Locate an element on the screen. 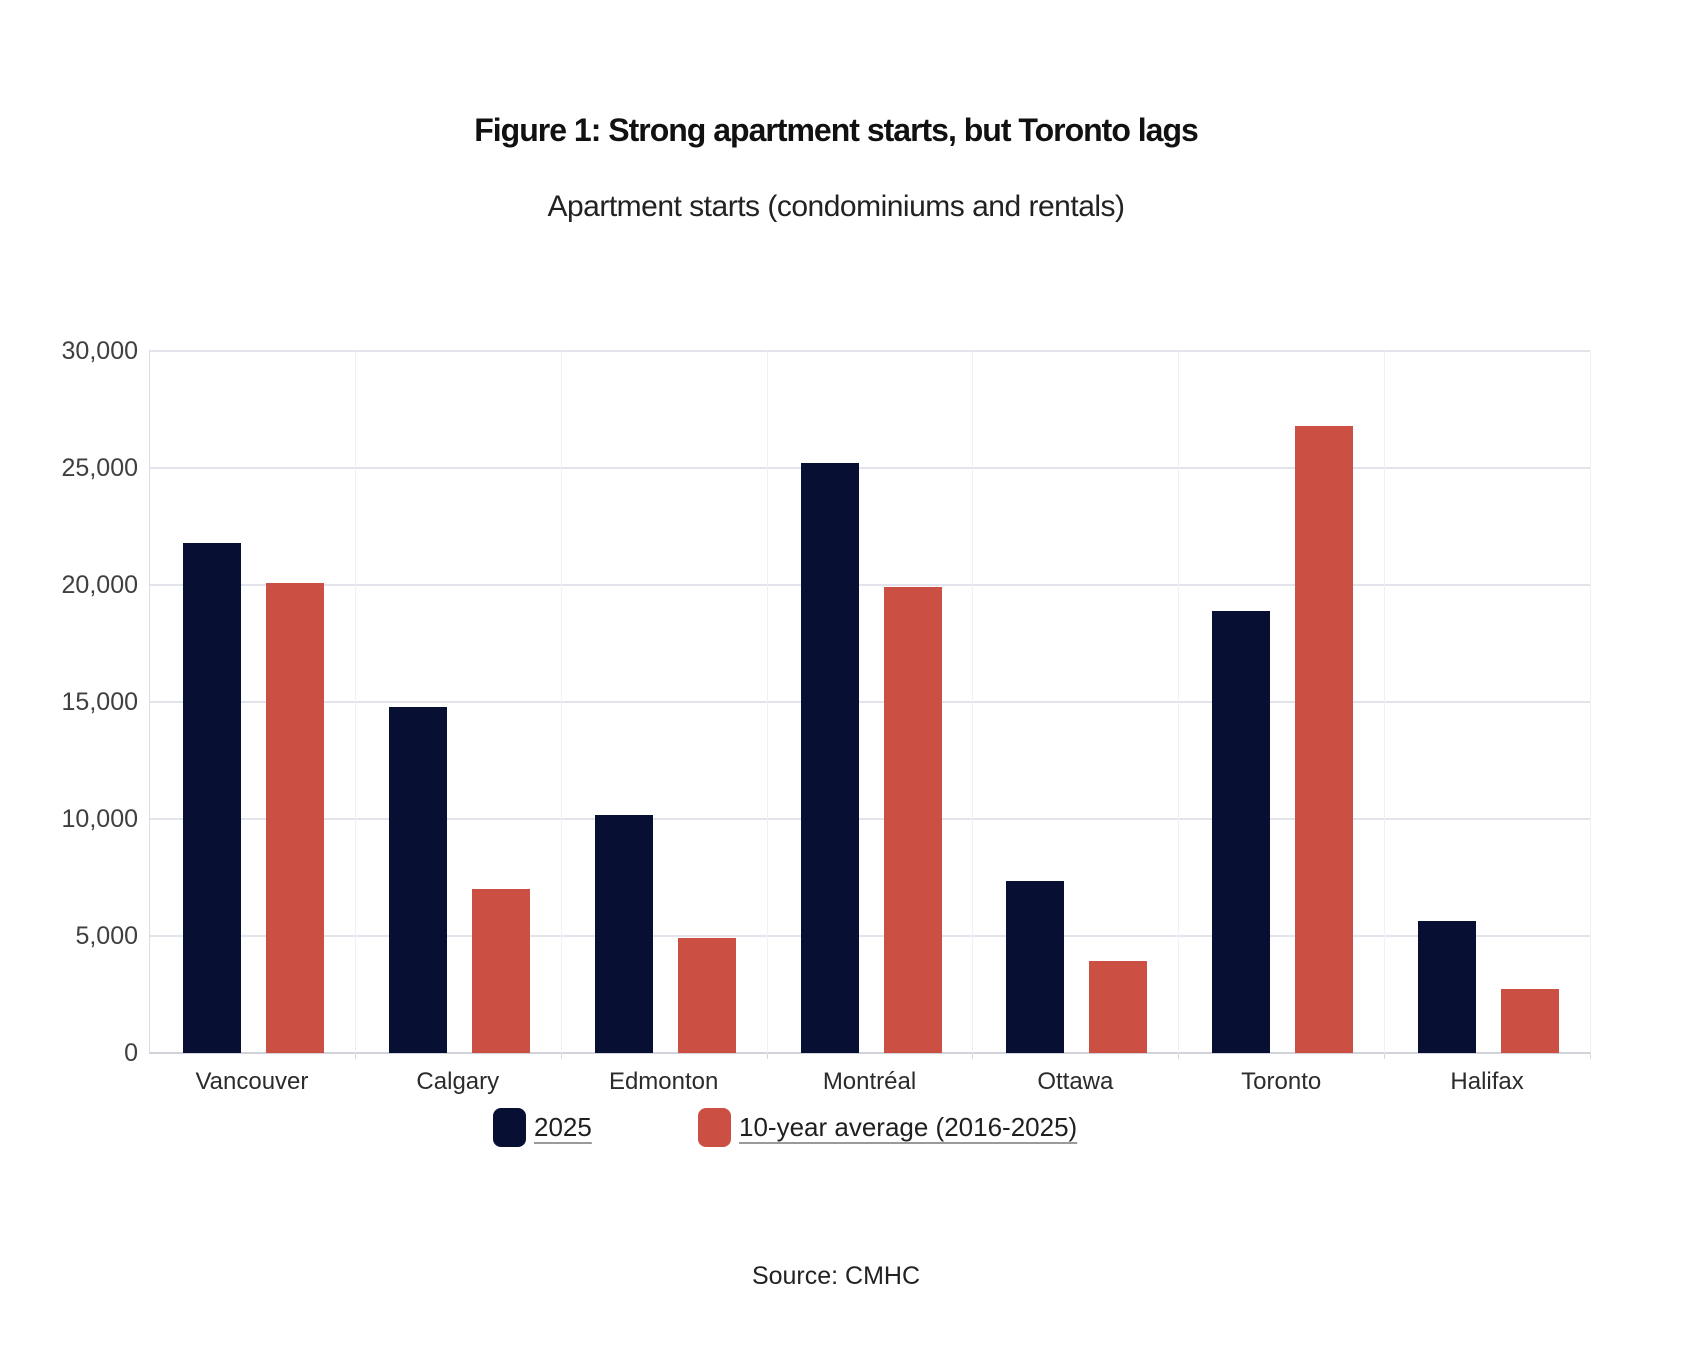 This screenshot has width=1708, height=1350. bar-2025-halifax is located at coordinates (1447, 986).